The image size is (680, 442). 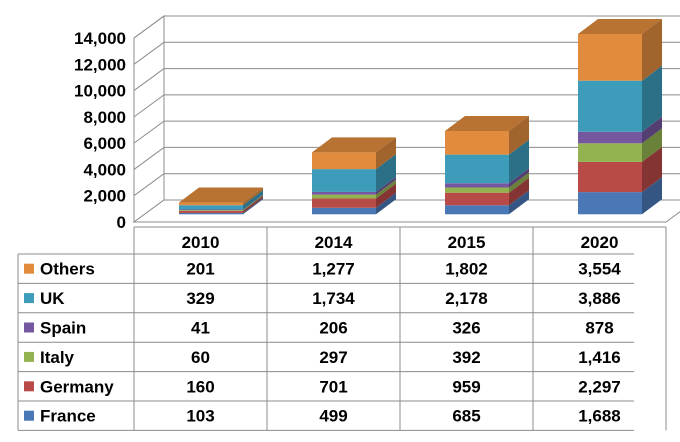 I want to click on y-tick-label: 4,000, so click(x=104, y=169).